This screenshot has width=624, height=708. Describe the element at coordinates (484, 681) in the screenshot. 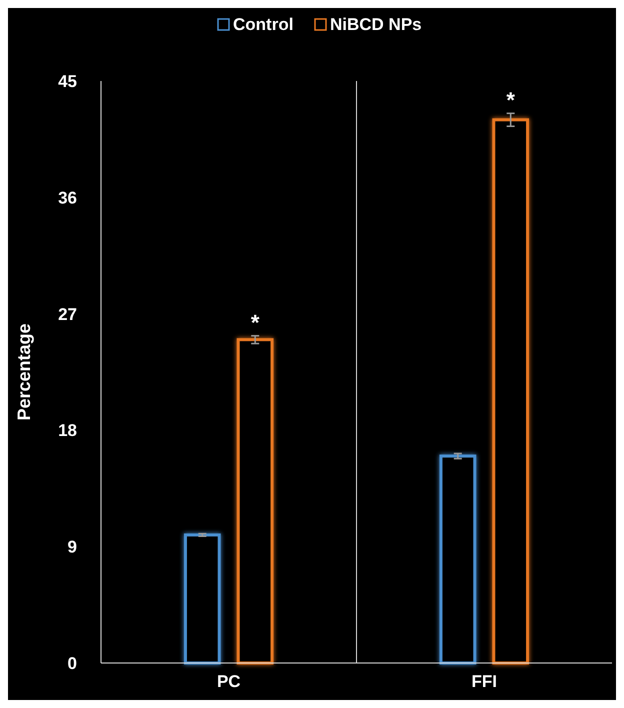

I see `x-tick-label: FFI` at that location.